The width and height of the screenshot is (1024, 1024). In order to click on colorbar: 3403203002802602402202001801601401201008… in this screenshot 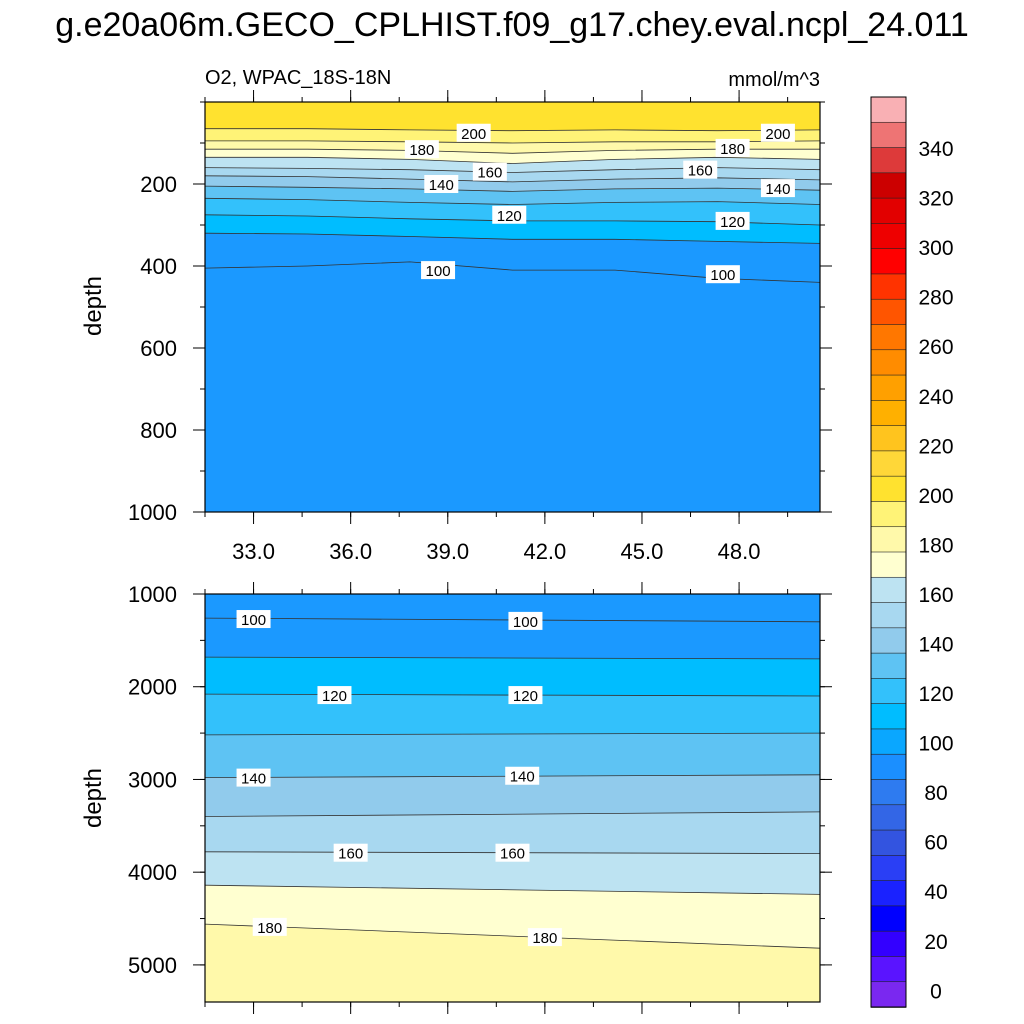, I will do `click(912, 552)`.